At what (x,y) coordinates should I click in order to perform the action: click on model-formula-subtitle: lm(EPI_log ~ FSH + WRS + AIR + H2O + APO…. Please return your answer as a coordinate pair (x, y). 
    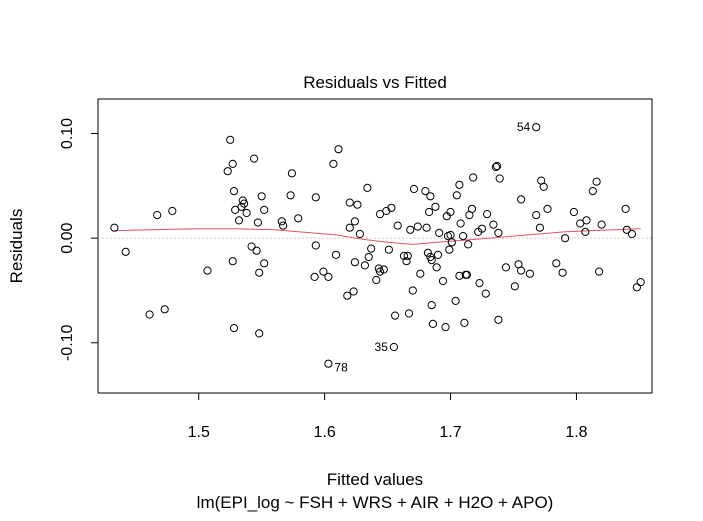
    Looking at the image, I should click on (375, 502).